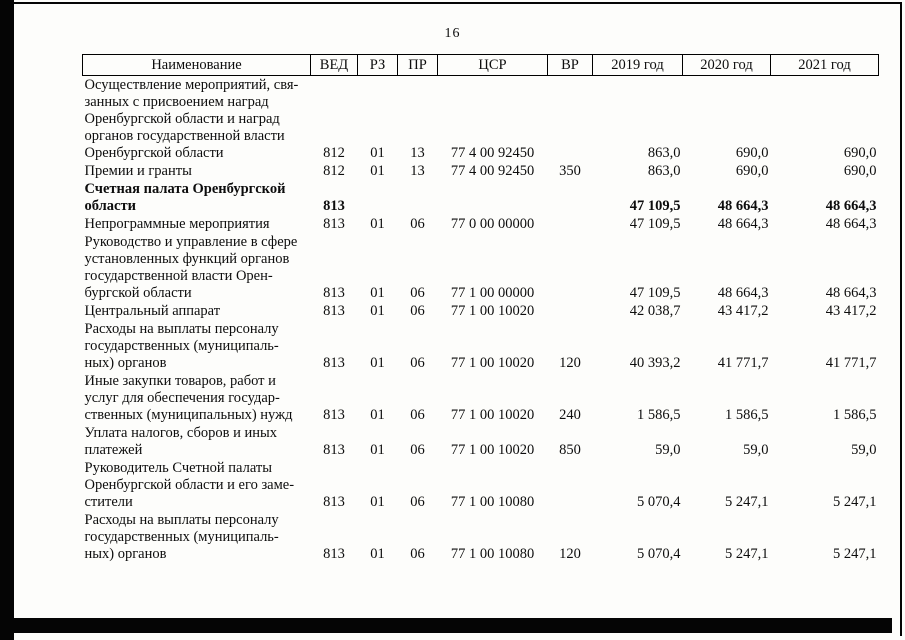  Describe the element at coordinates (747, 415) in the screenshot. I see `cell-y2020: 1 586,5` at that location.